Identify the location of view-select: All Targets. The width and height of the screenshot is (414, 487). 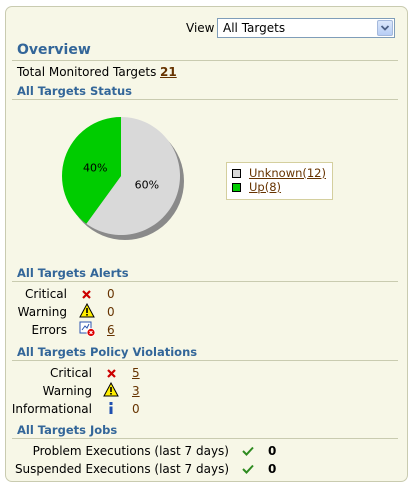
(306, 28).